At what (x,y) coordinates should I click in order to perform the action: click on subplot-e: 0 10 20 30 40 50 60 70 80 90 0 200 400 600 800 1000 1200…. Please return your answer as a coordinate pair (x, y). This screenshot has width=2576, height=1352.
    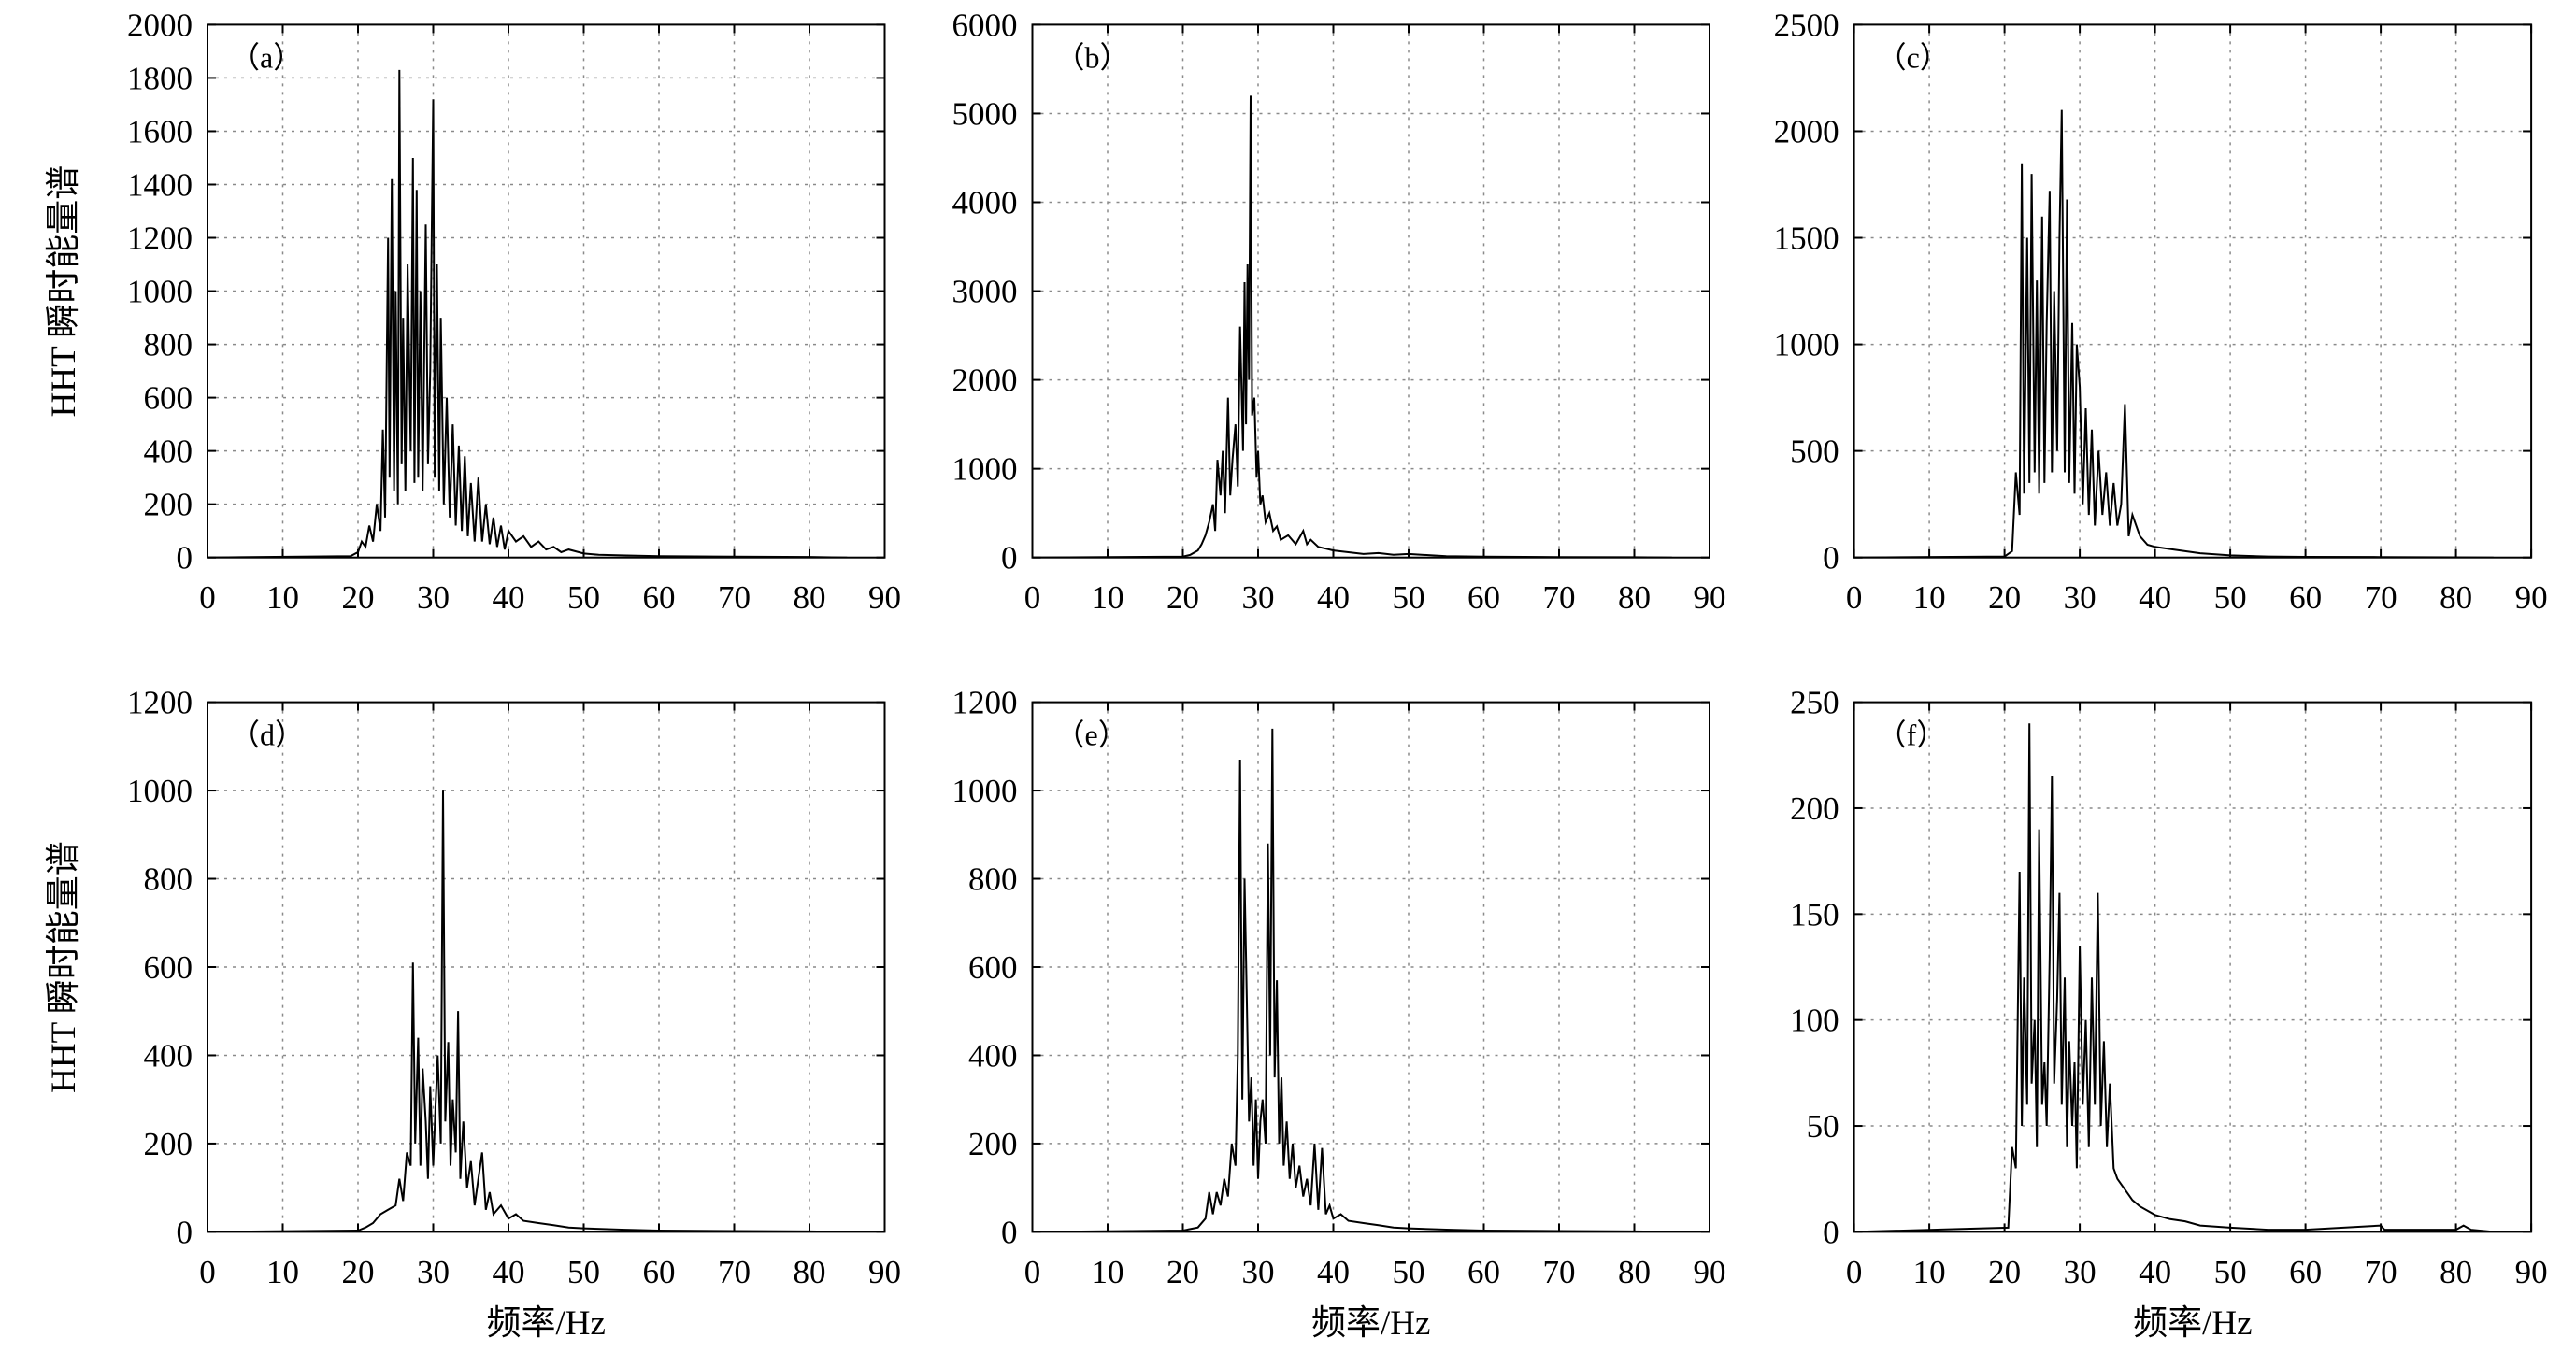
    Looking at the image, I should click on (1339, 1014).